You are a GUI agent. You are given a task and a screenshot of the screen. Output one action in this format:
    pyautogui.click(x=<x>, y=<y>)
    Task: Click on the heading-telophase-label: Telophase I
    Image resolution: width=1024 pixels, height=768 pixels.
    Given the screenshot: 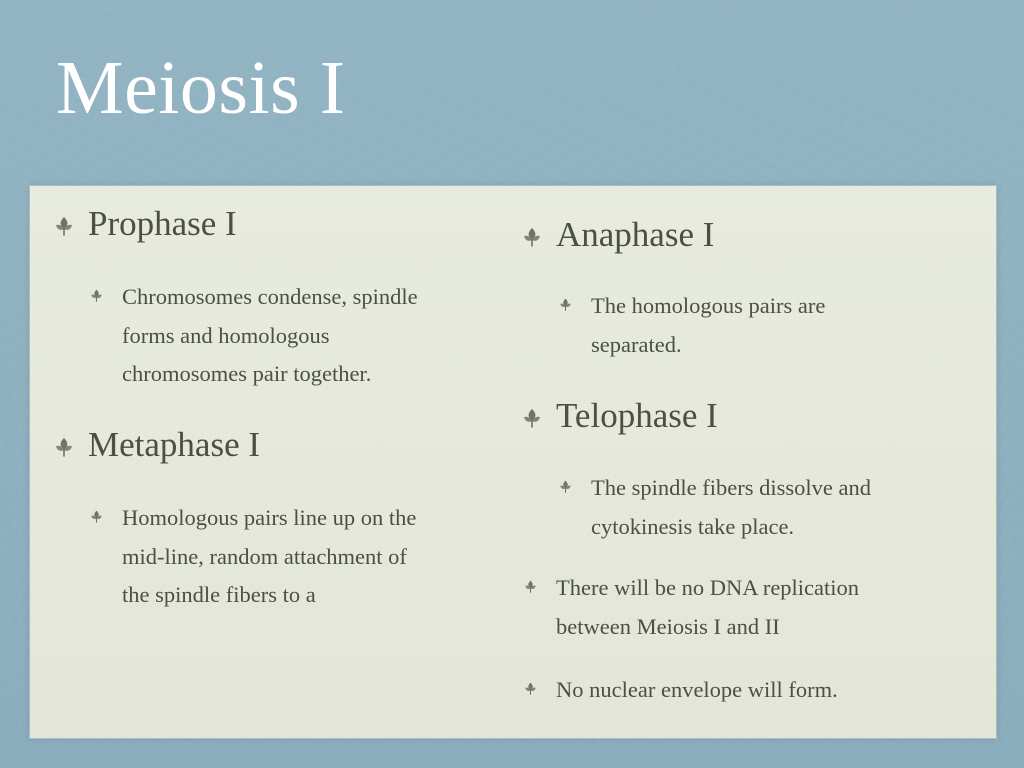 What is the action you would take?
    pyautogui.click(x=637, y=415)
    